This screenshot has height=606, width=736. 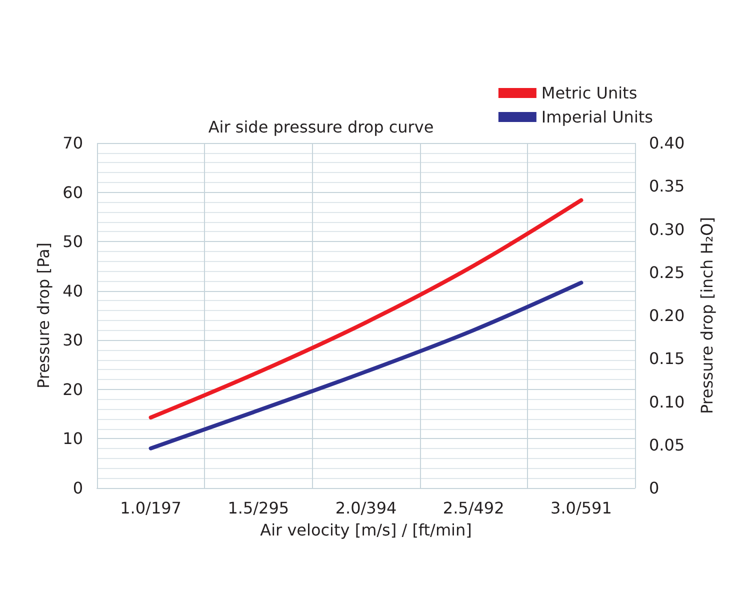 I want to click on y2-tick-label: 0, so click(x=654, y=488).